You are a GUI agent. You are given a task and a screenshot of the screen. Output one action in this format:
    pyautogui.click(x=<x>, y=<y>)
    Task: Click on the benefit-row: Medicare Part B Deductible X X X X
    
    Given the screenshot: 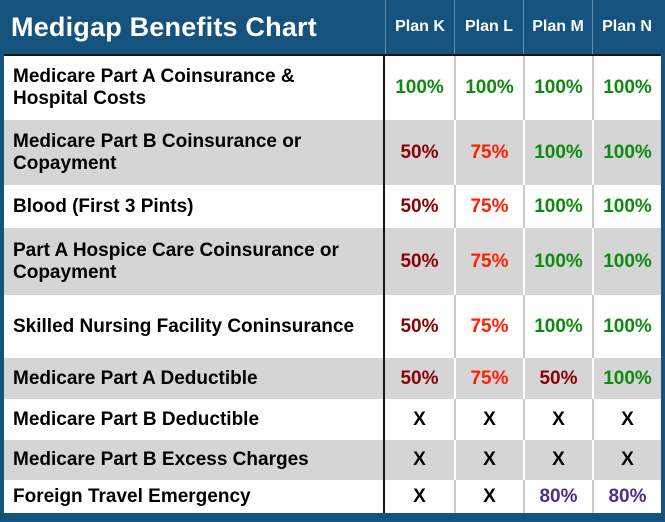 What is the action you would take?
    pyautogui.click(x=332, y=419)
    